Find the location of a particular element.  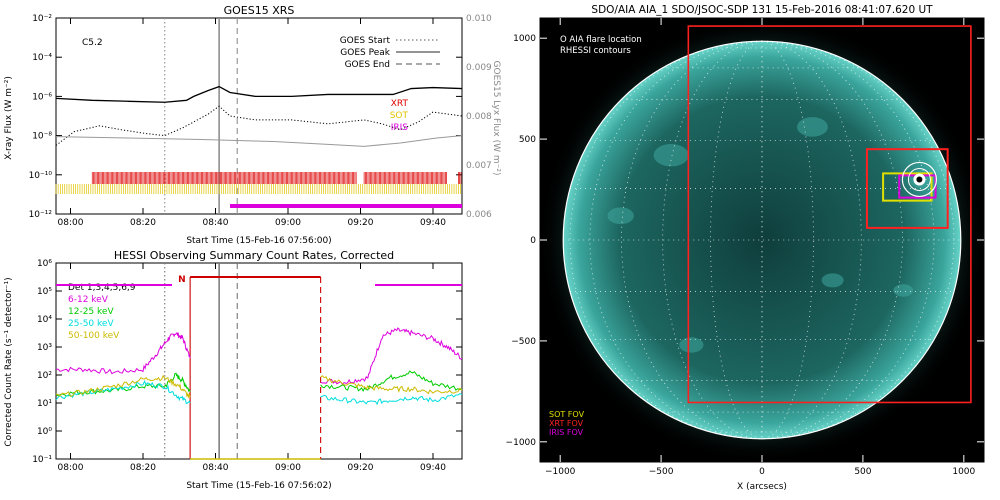

goes-title: GOES15 XRS is located at coordinates (259, 10).